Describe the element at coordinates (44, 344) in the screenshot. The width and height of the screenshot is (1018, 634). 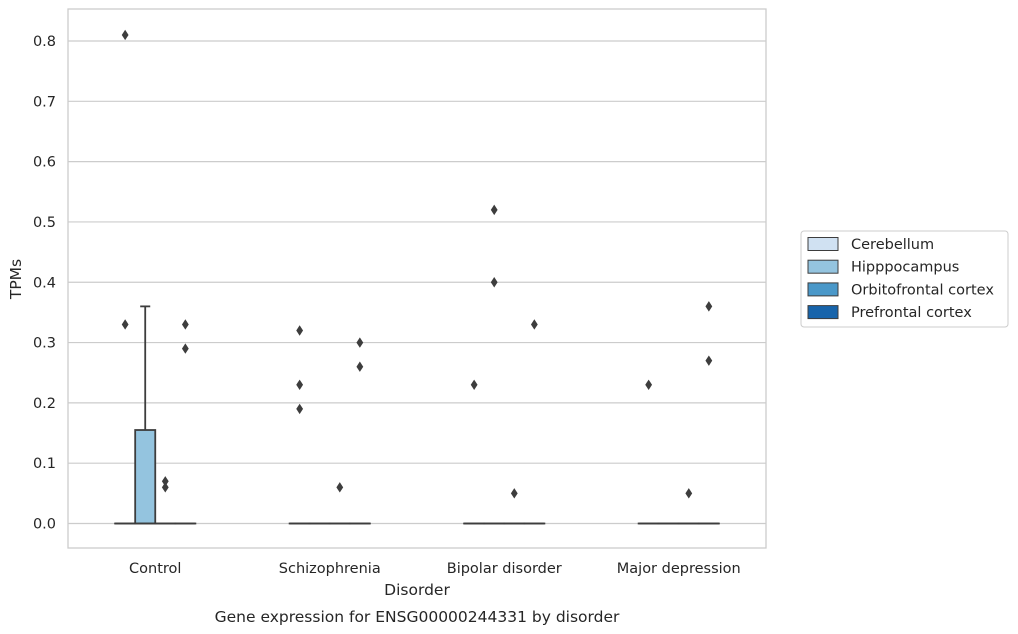
I see `y-tick-label: 0.3` at that location.